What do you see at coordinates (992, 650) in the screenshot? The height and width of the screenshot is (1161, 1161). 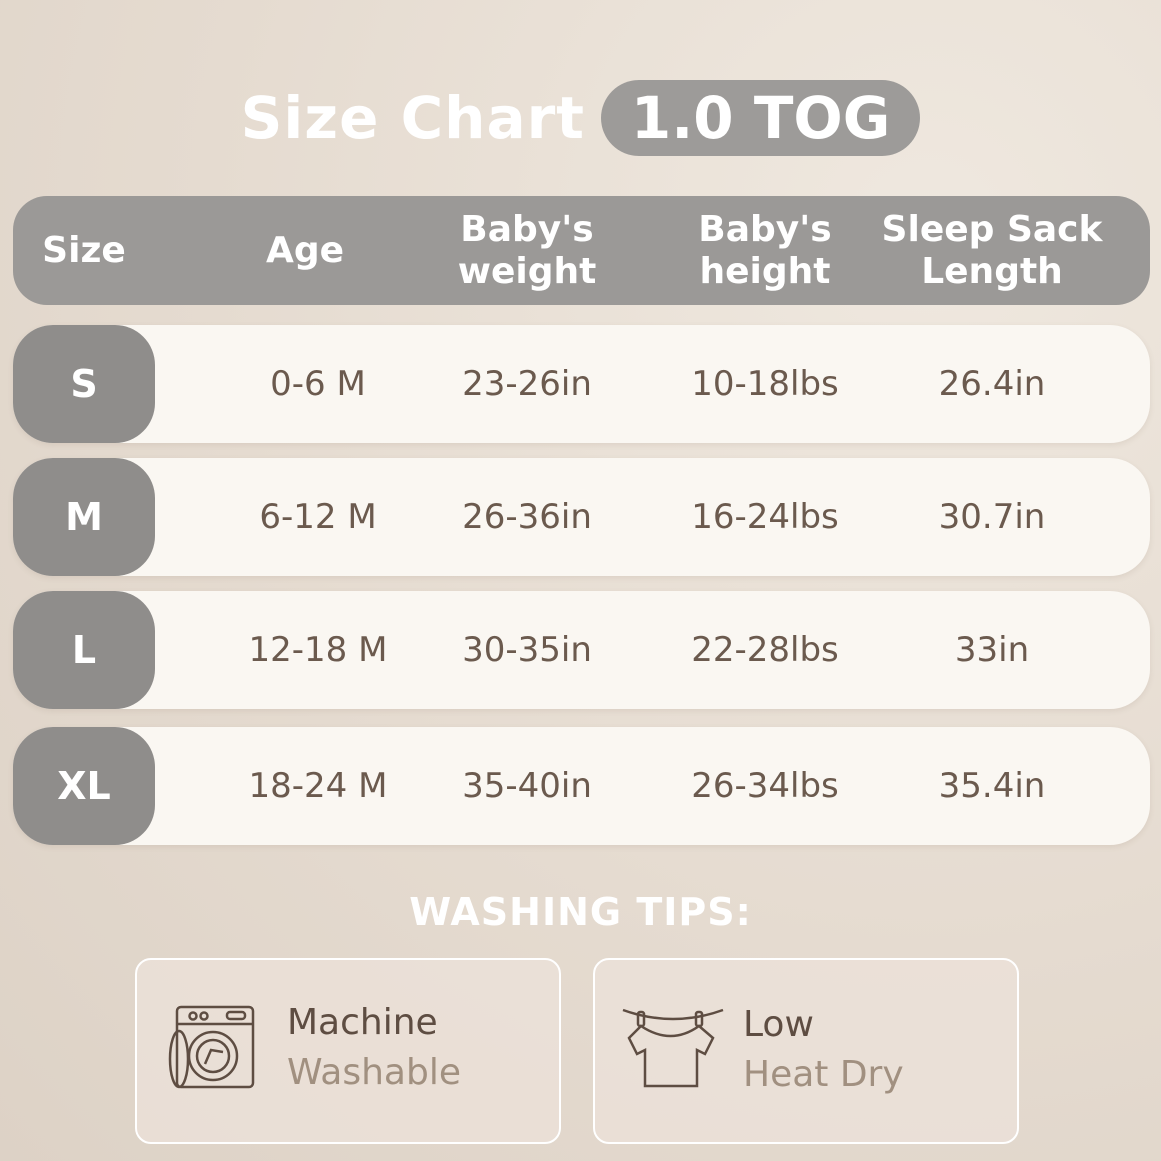 I see `cell-length: 33in` at bounding box center [992, 650].